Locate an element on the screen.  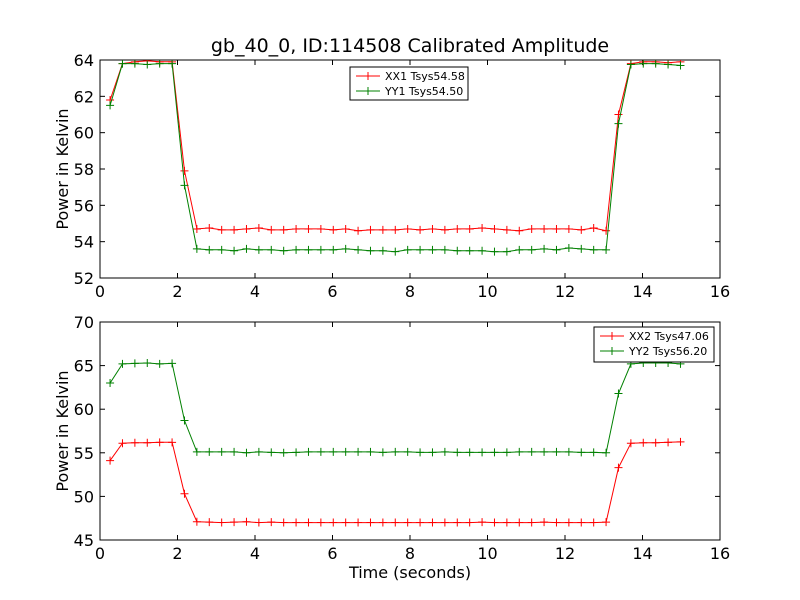
x-tick-label: 6 is located at coordinates (332, 553).